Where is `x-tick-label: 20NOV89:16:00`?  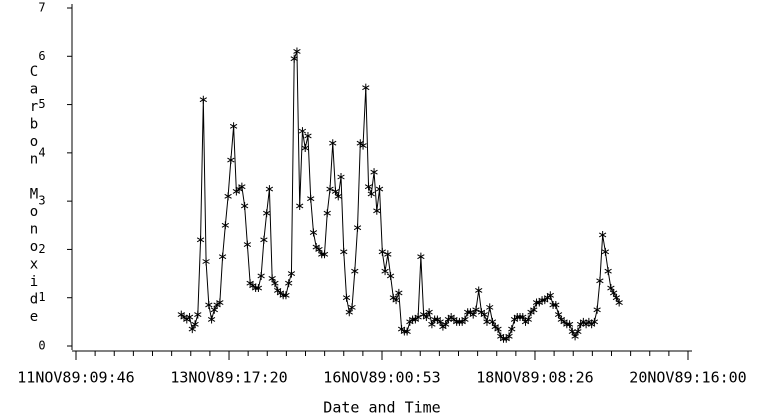
x-tick-label: 20NOV89:16:00 is located at coordinates (687, 378).